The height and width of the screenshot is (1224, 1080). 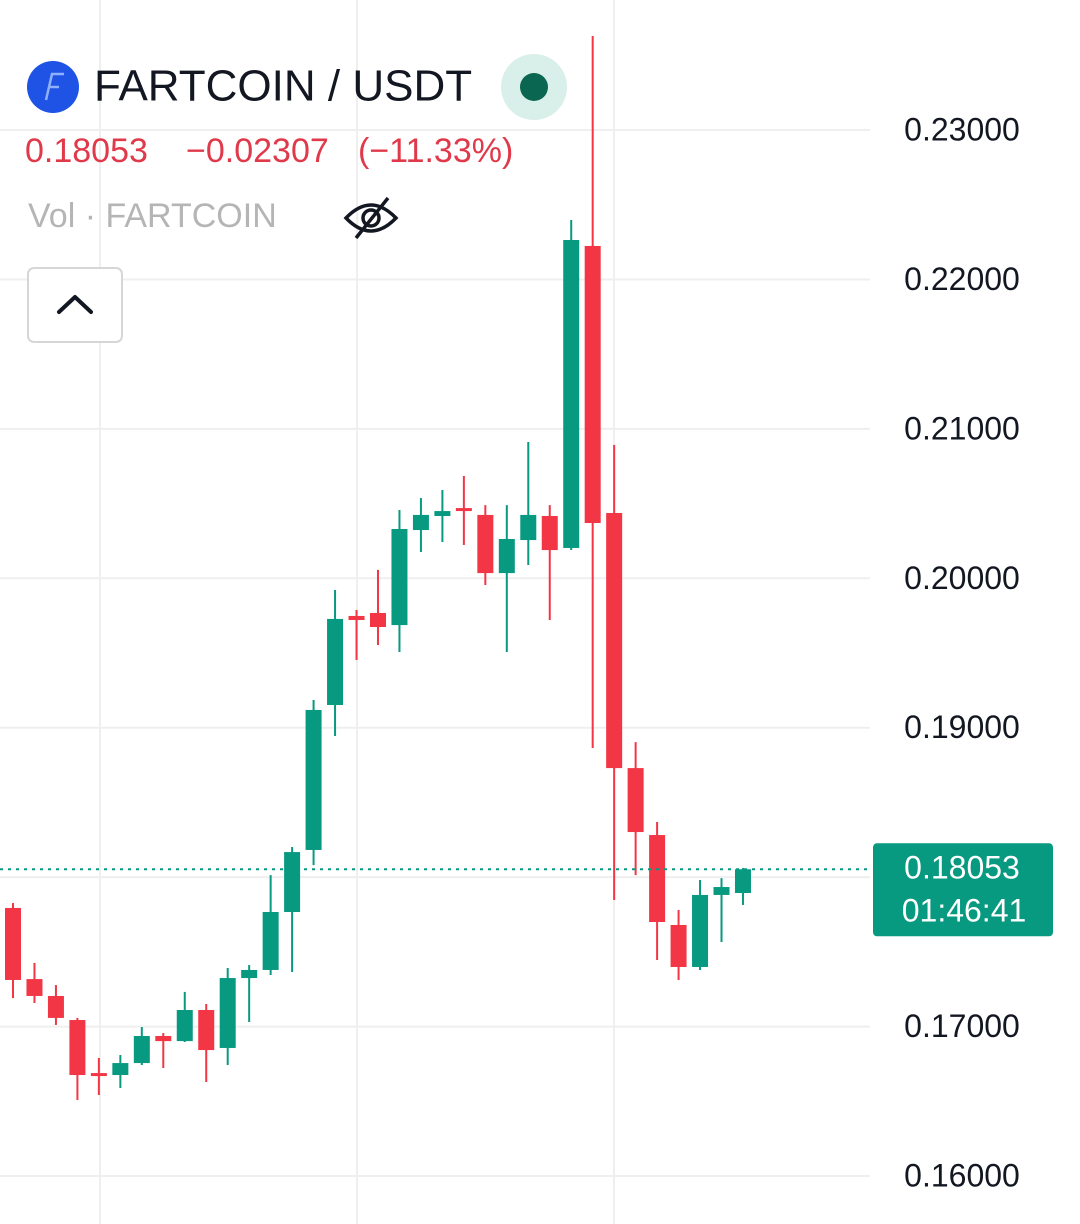 I want to click on hide-icon, so click(x=371, y=218).